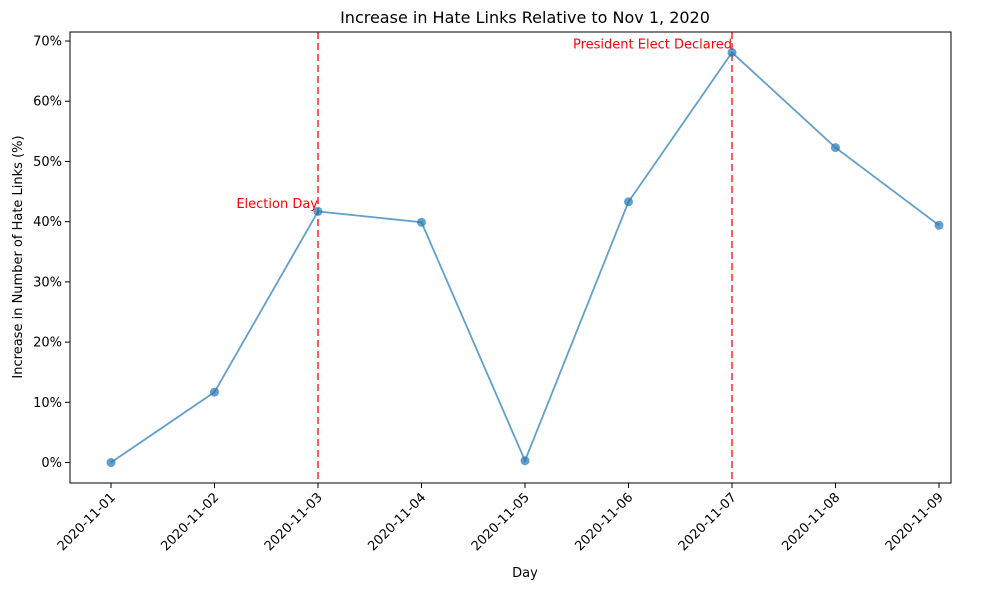 Image resolution: width=989 pixels, height=590 pixels. What do you see at coordinates (47, 42) in the screenshot?
I see `y-tick-label: 70%` at bounding box center [47, 42].